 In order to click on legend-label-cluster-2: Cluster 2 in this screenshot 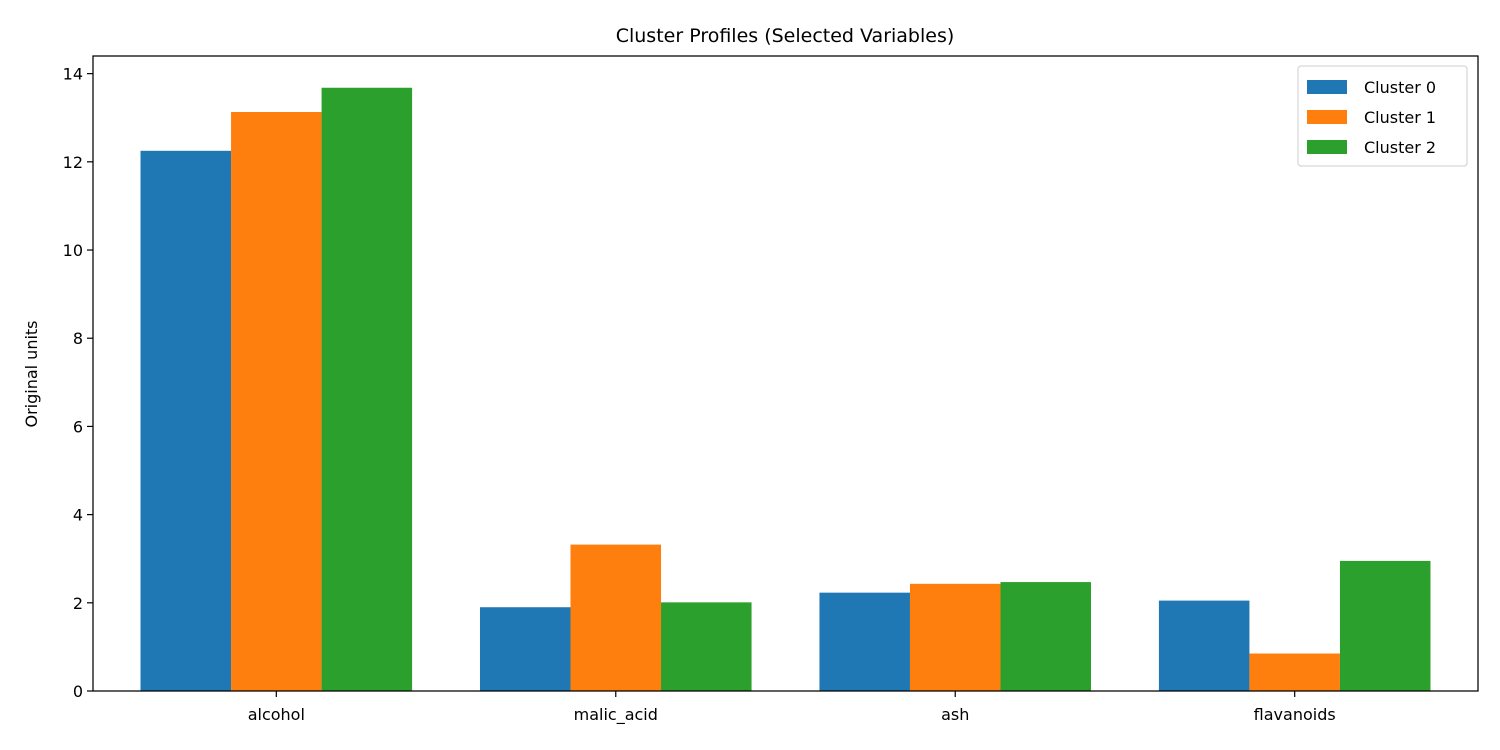, I will do `click(1400, 147)`.